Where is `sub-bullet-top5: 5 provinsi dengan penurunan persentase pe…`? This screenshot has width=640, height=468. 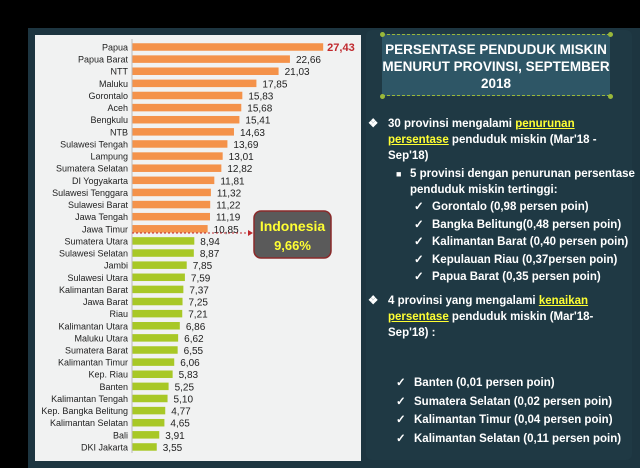 sub-bullet-top5: 5 provinsi dengan penurunan persentase pe… is located at coordinates (522, 182).